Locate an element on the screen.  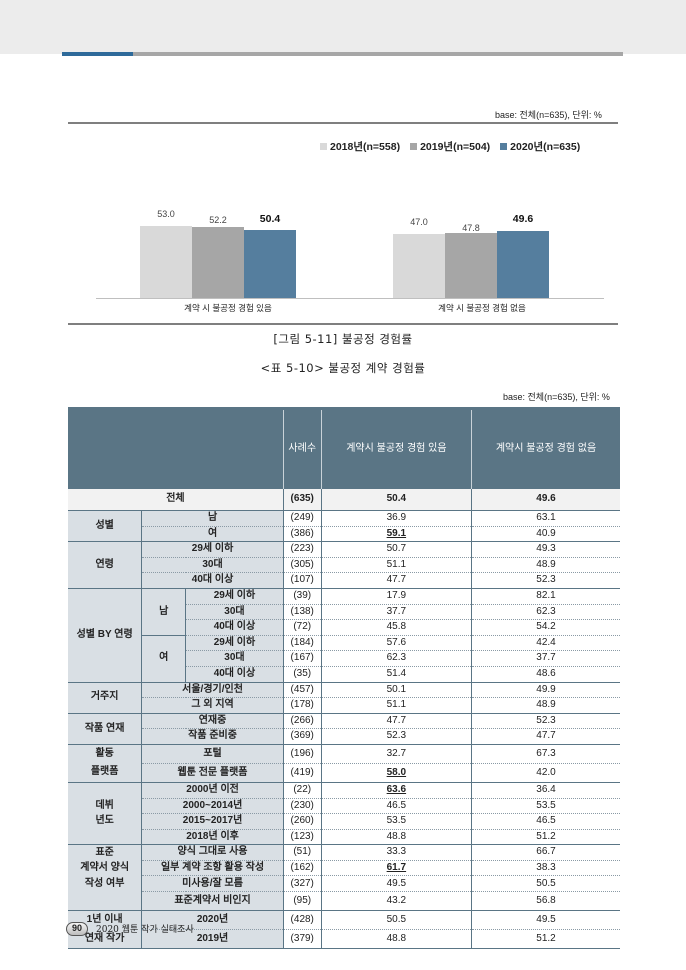
table-row: 그 외 지역 (178) 51.1 48.9 is located at coordinates (344, 705).